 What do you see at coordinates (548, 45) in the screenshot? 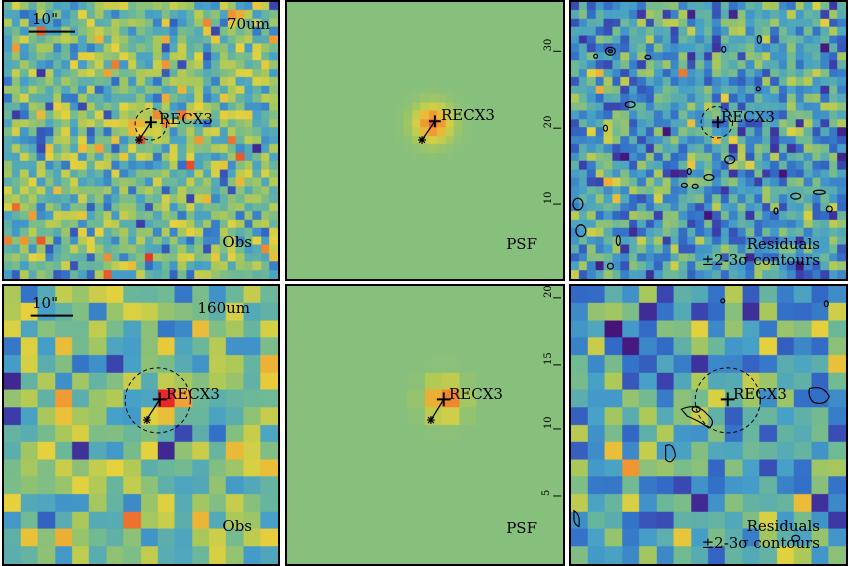
I see `axis-tick-label: 30` at bounding box center [548, 45].